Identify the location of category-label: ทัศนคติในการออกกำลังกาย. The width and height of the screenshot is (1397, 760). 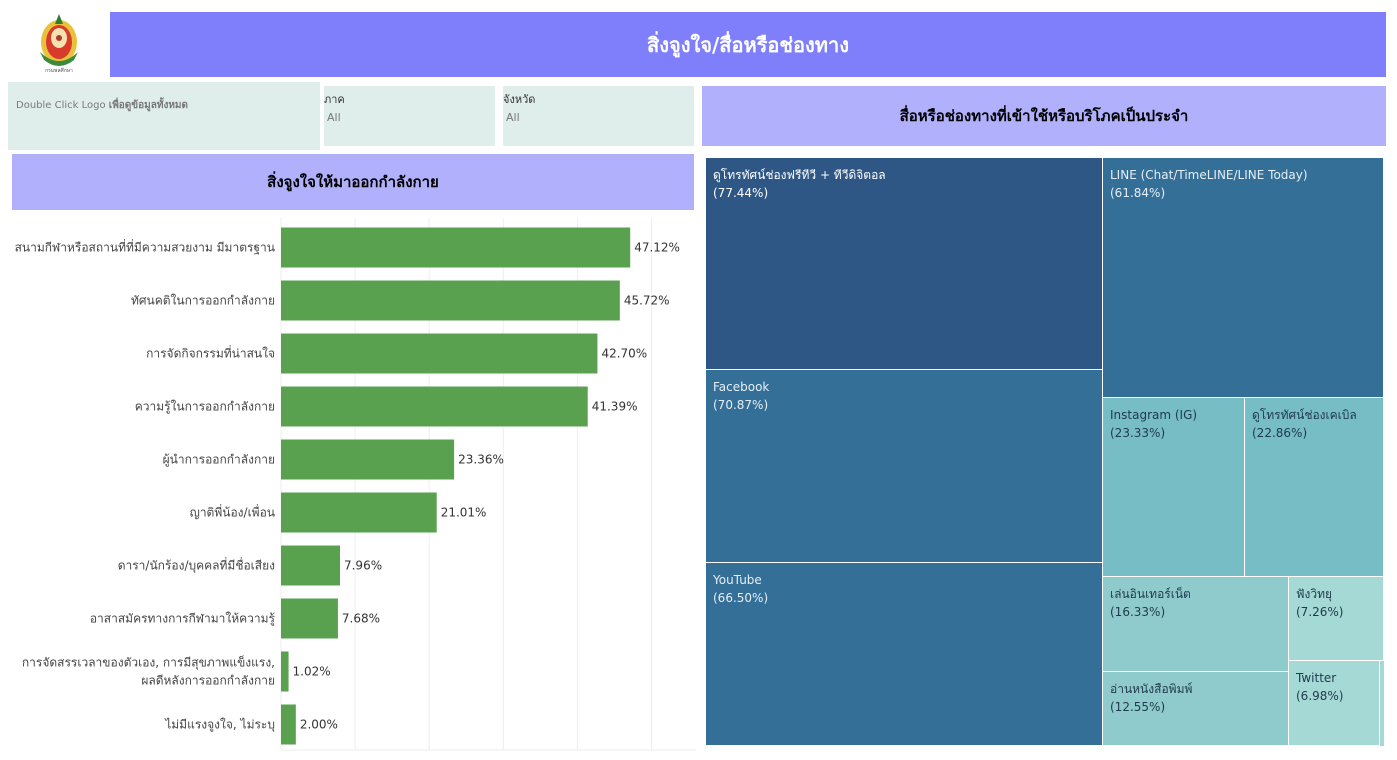
(203, 301).